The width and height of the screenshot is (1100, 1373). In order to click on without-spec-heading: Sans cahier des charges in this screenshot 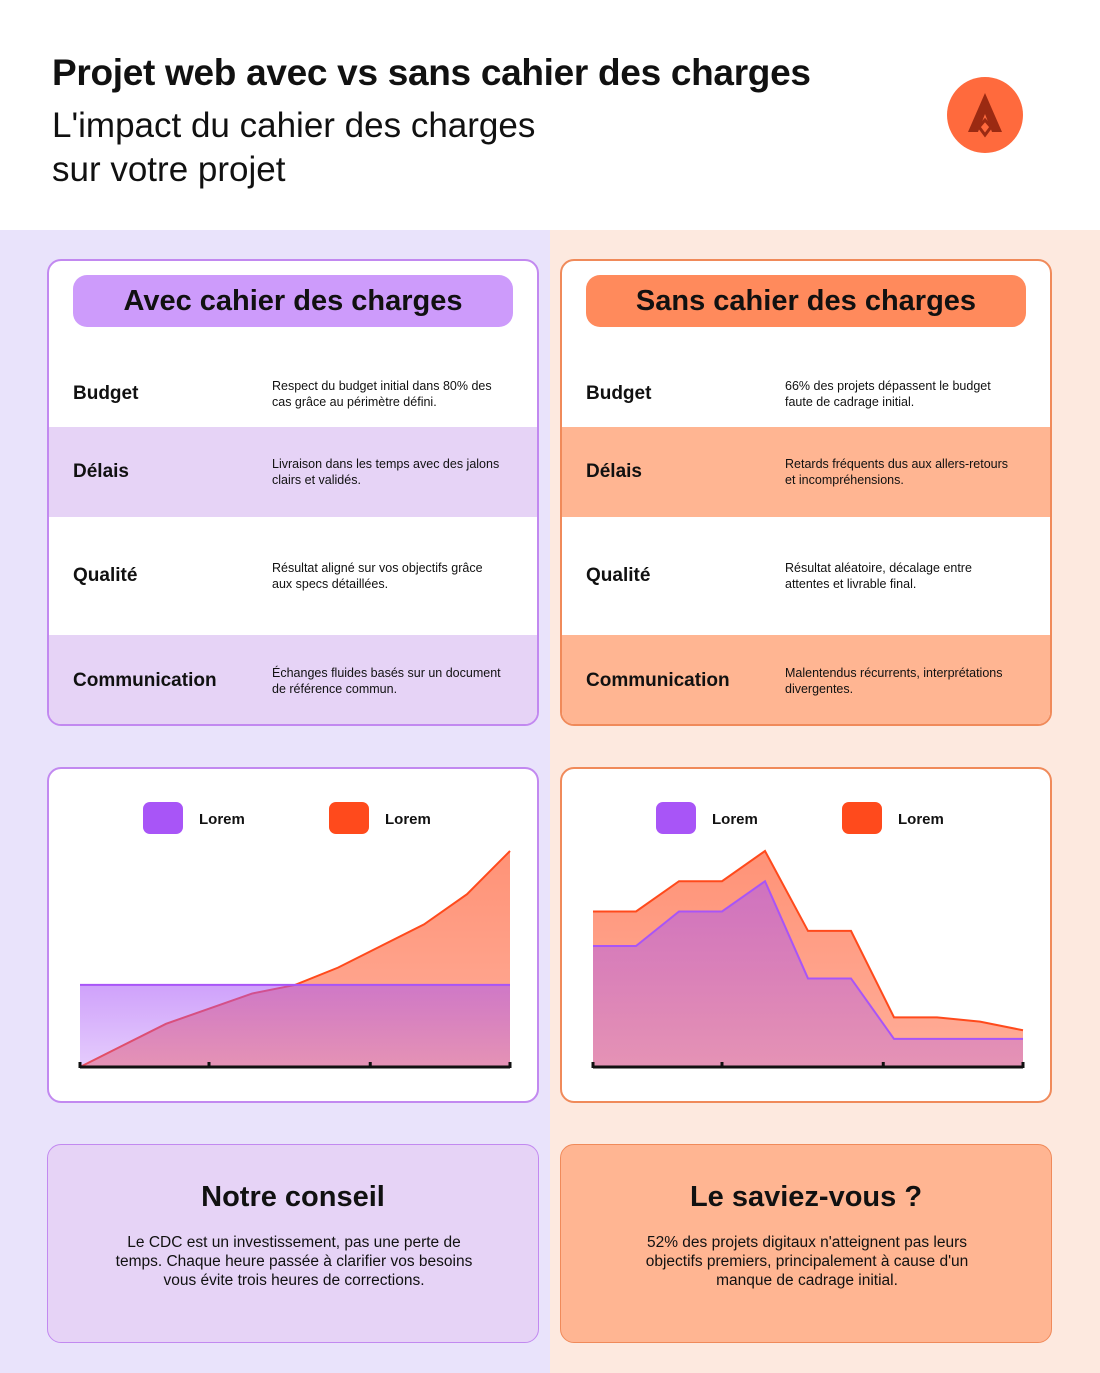, I will do `click(806, 301)`.